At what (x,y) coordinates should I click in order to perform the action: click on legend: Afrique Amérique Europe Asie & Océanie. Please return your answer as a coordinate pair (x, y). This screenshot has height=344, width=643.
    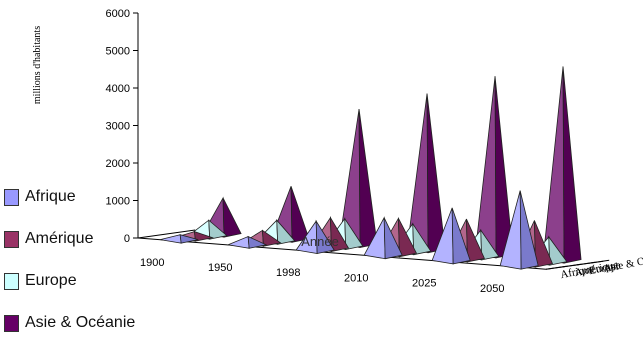
    Looking at the image, I should click on (89, 260).